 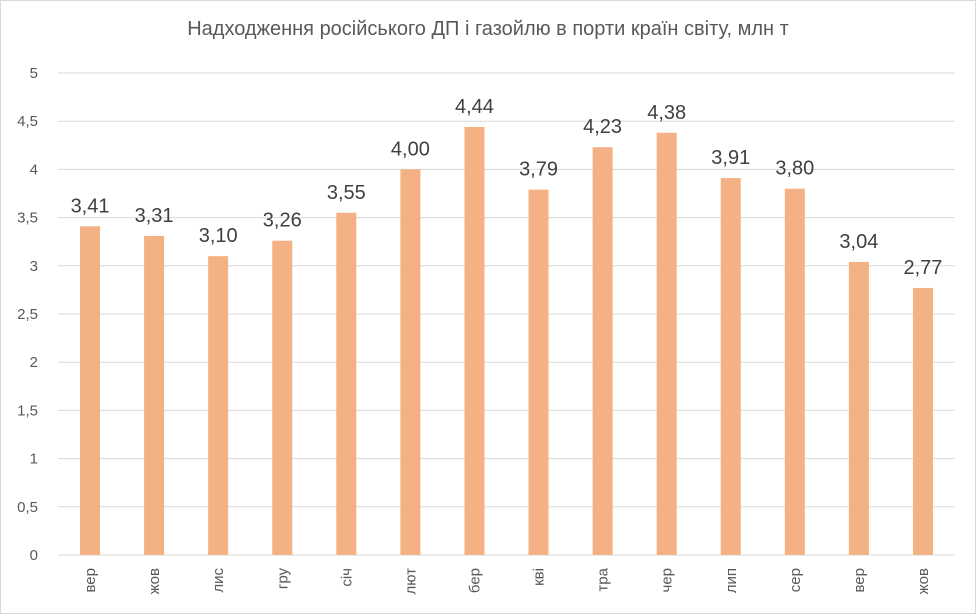 What do you see at coordinates (539, 577) in the screenshot?
I see `x-tick-label: кві` at bounding box center [539, 577].